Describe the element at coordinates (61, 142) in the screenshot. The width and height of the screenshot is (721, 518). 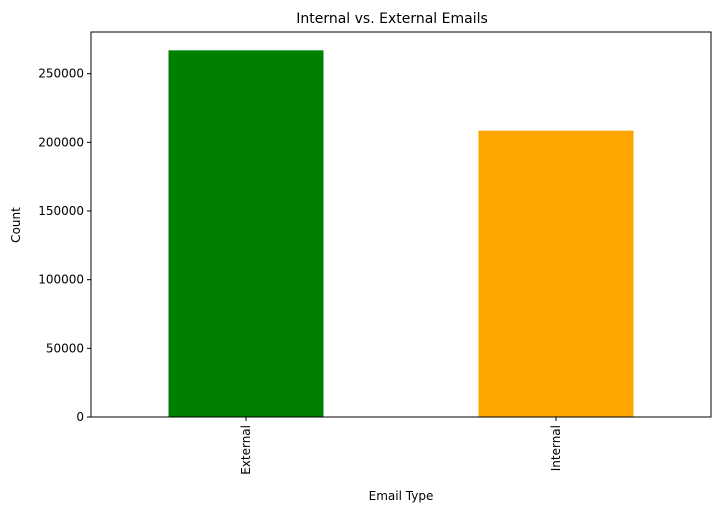
I see `y-tick-label: 200000` at that location.